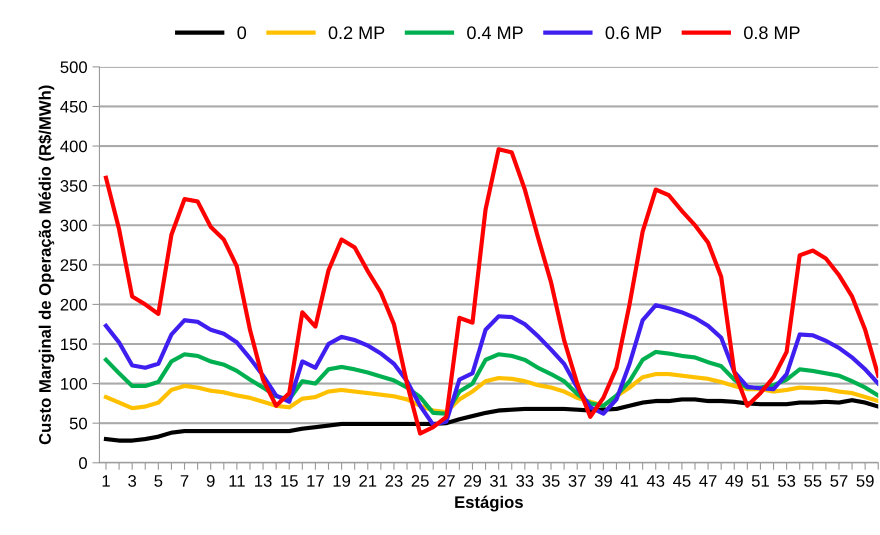 Image resolution: width=880 pixels, height=535 pixels. I want to click on legend-label: 0.8 MP, so click(772, 33).